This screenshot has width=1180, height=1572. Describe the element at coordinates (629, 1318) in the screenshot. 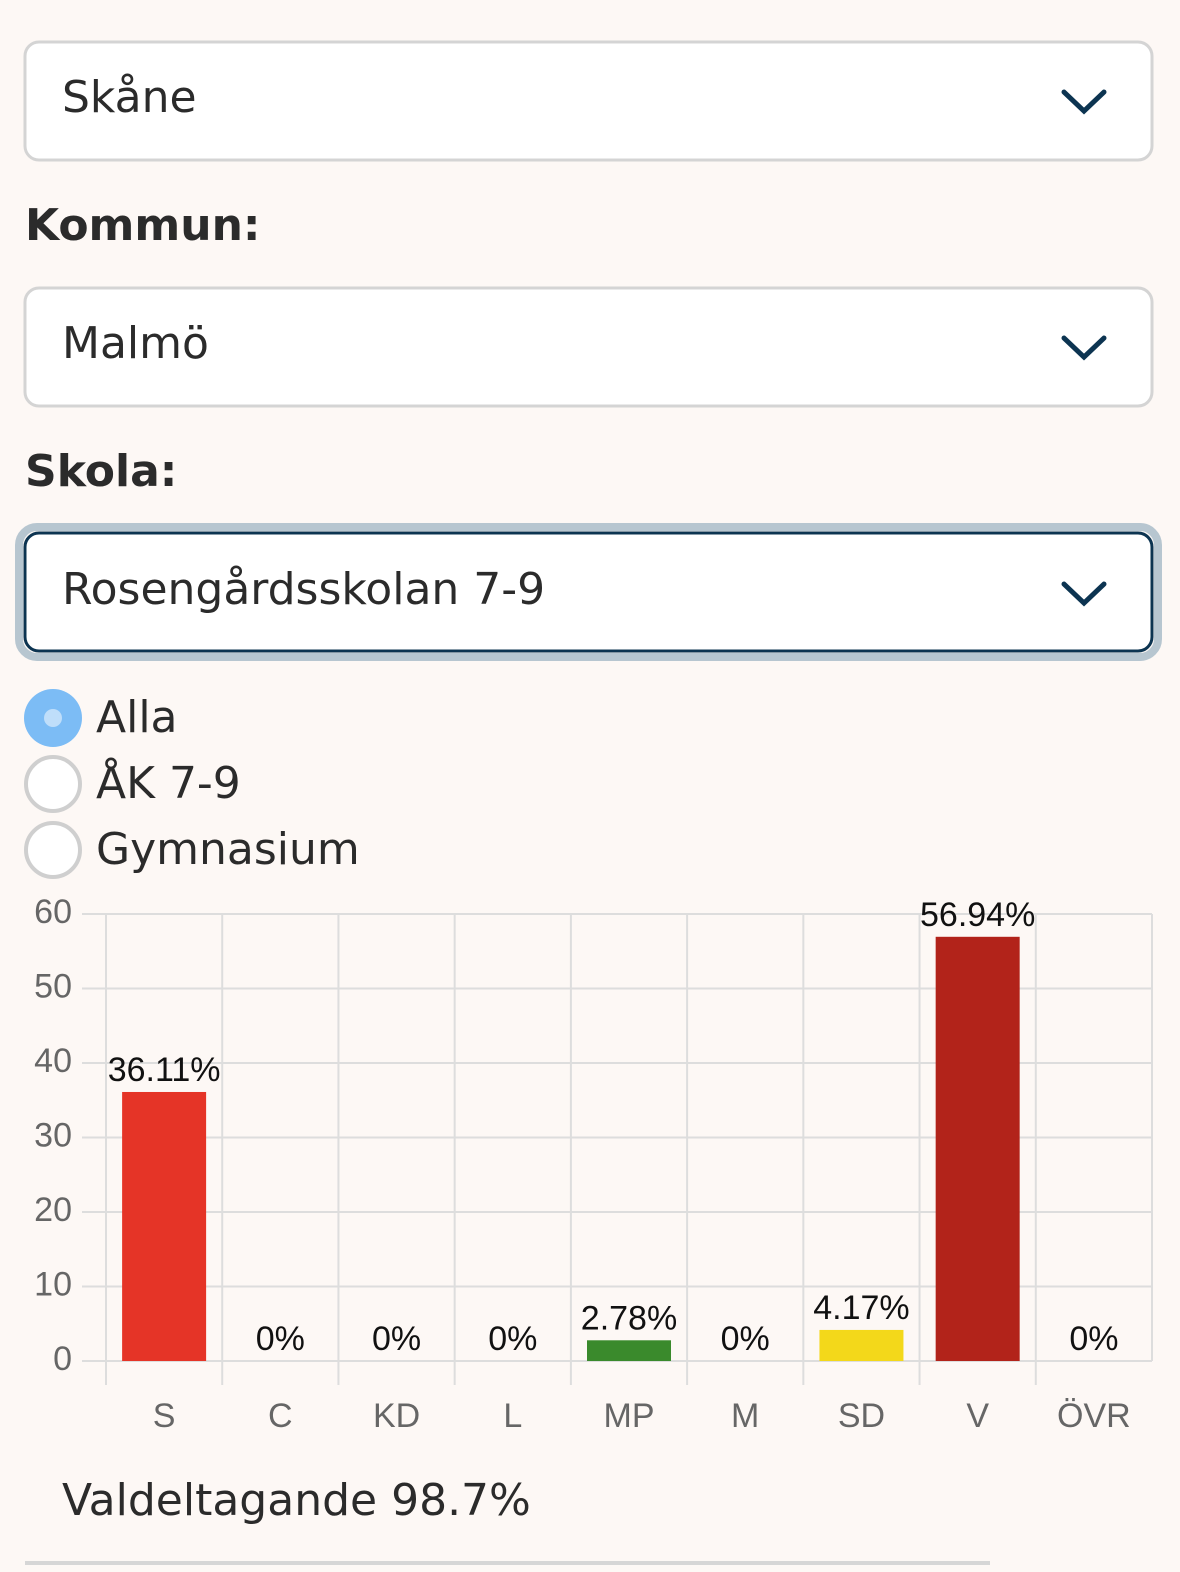

I see `value-label: 2.78%` at that location.